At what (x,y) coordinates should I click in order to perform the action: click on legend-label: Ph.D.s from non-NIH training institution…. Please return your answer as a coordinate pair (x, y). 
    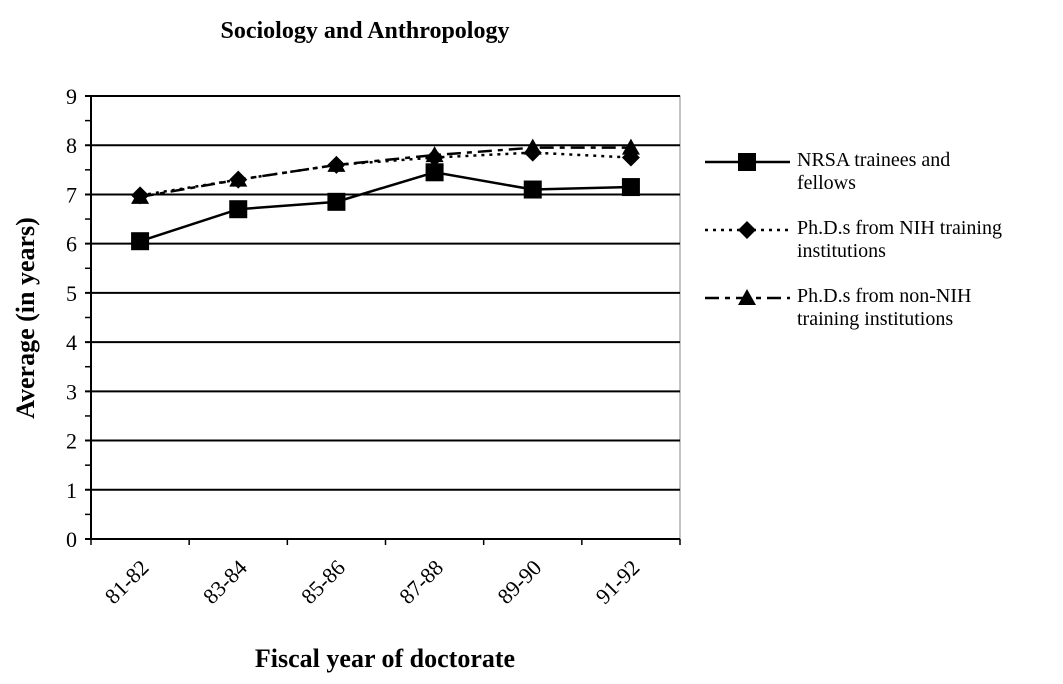
    Looking at the image, I should click on (884, 307).